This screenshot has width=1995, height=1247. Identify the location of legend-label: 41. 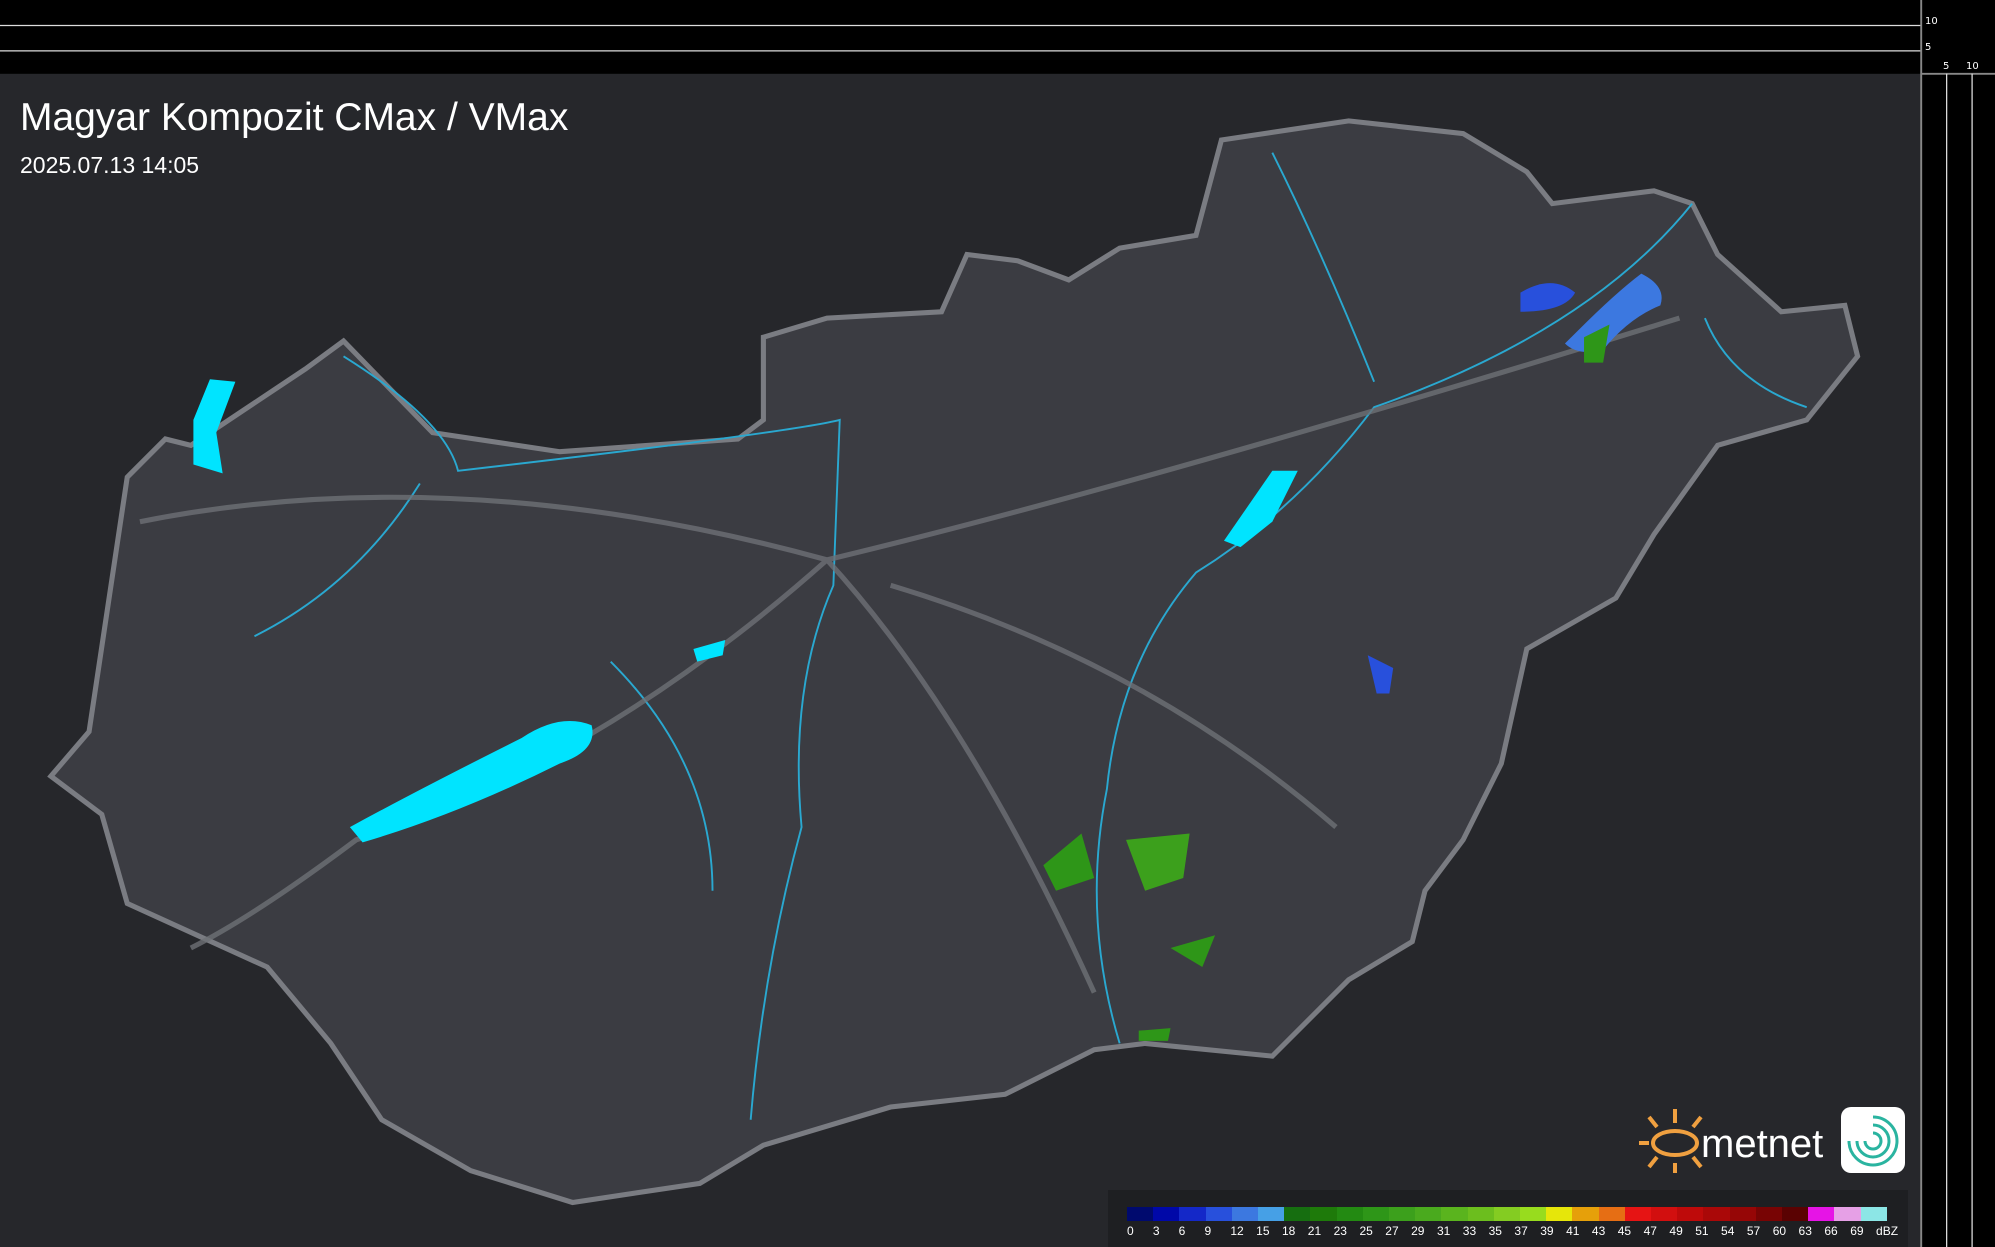
(1573, 1231).